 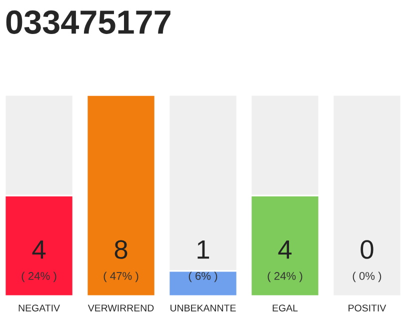 I want to click on data-label: 8 ( 47% ), so click(x=121, y=261).